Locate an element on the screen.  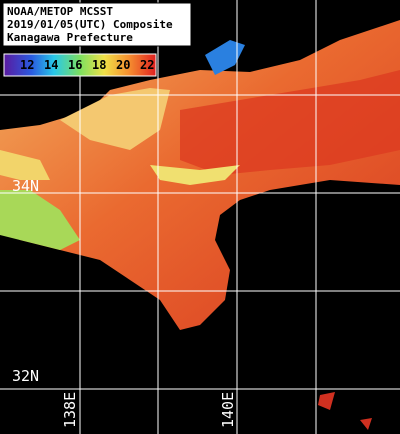
title-line: Kanagawa Prefecture is located at coordinates (70, 37).